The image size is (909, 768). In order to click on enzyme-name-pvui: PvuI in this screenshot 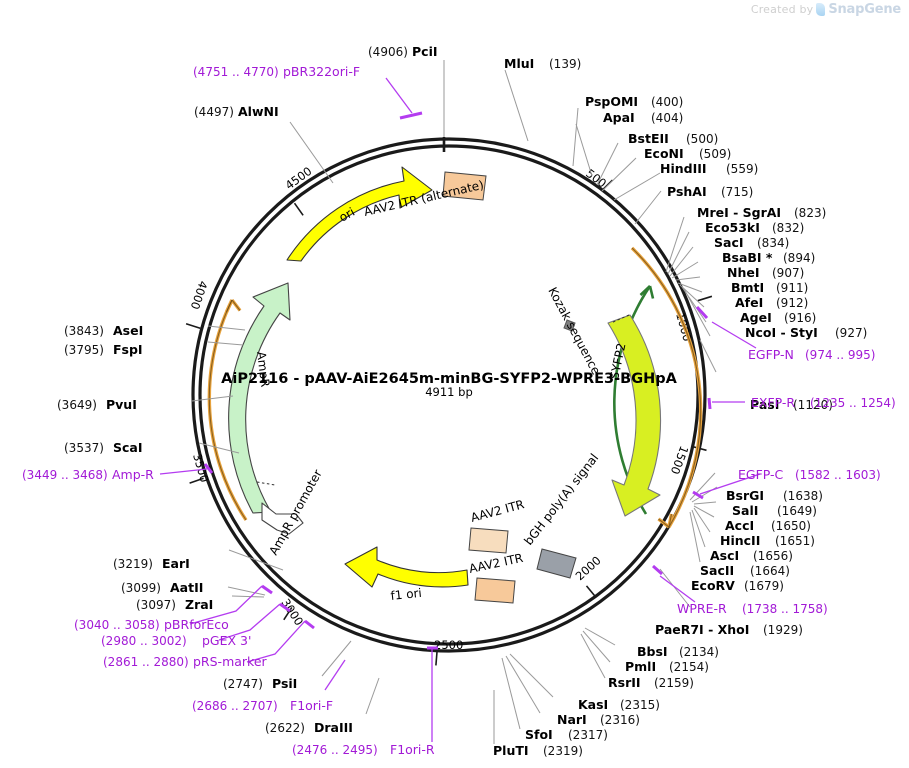, I will do `click(121, 404)`.